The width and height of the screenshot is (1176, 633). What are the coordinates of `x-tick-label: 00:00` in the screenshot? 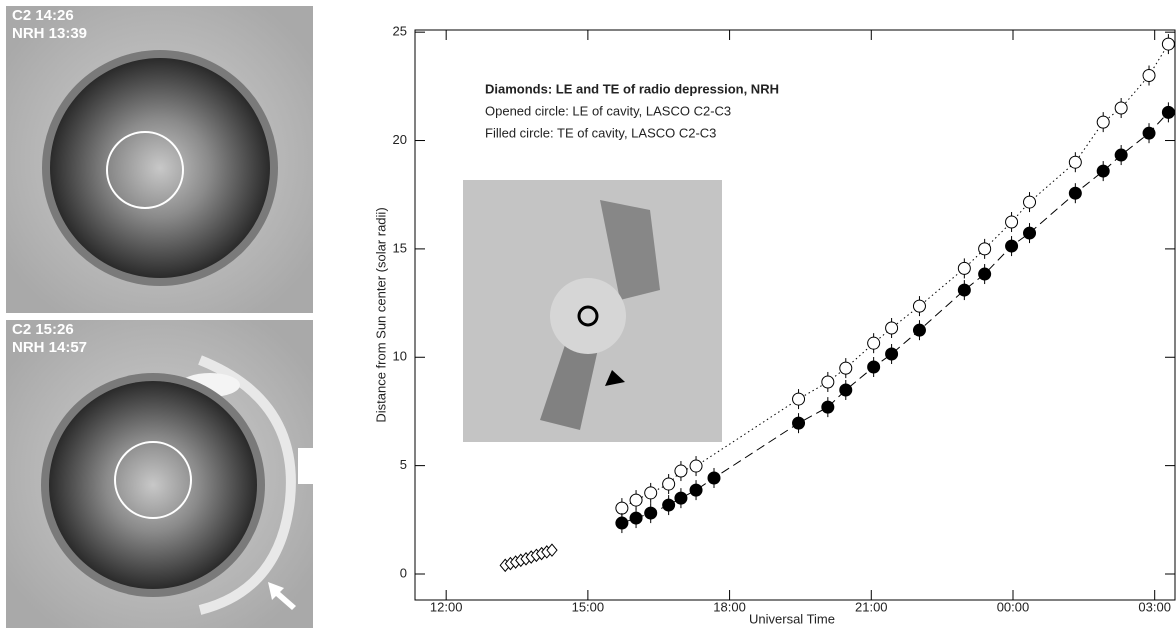 It's located at (1013, 606).